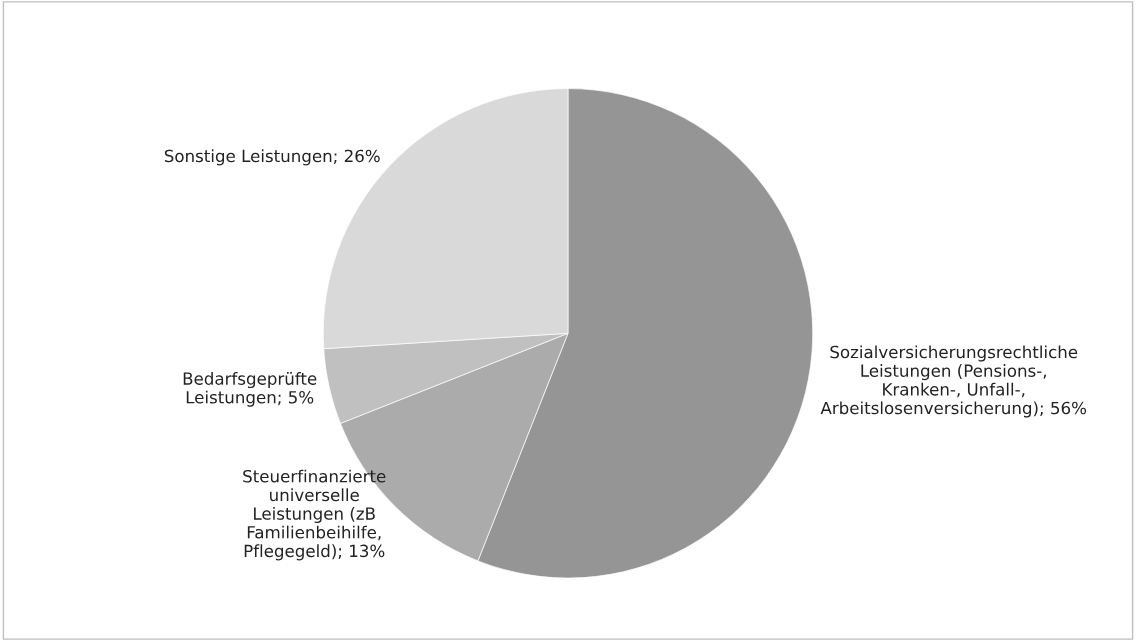  I want to click on slice-label: Sozialversicherungsrechtliche Leistungen (Pensions-, Kranken-, Unfall-, Arbeitslosenversicherung); 56%, so click(953, 381).